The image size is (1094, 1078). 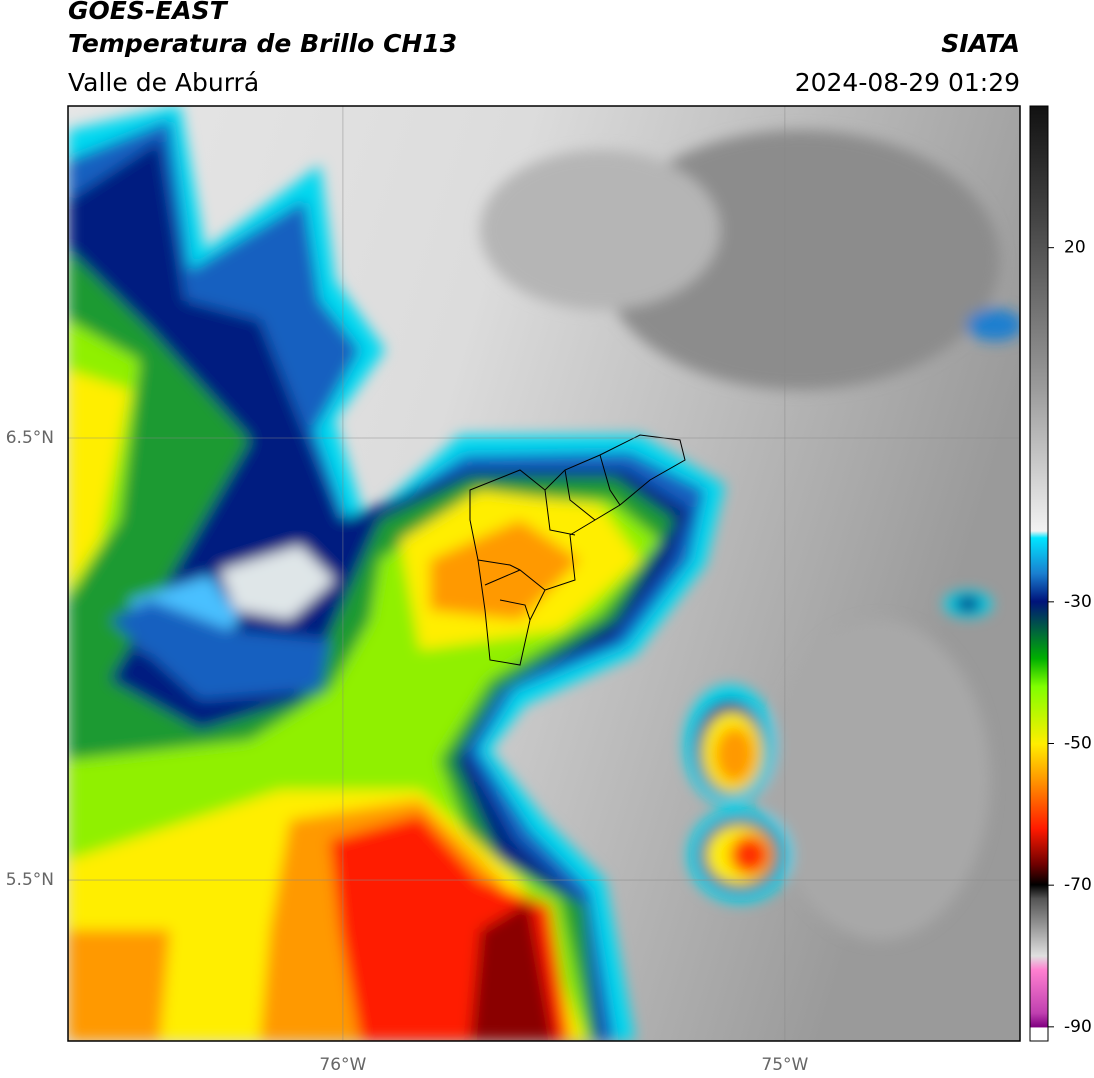 What do you see at coordinates (163, 82) in the screenshot?
I see `region: Valle de Aburrá` at bounding box center [163, 82].